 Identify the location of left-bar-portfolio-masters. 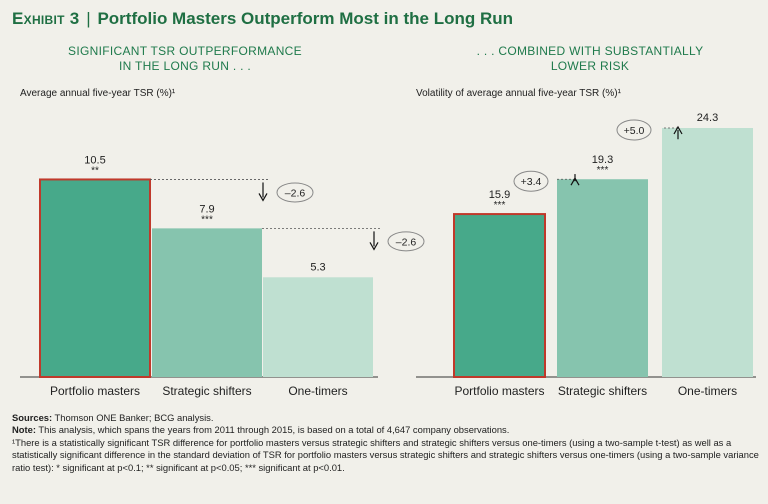
(95, 278).